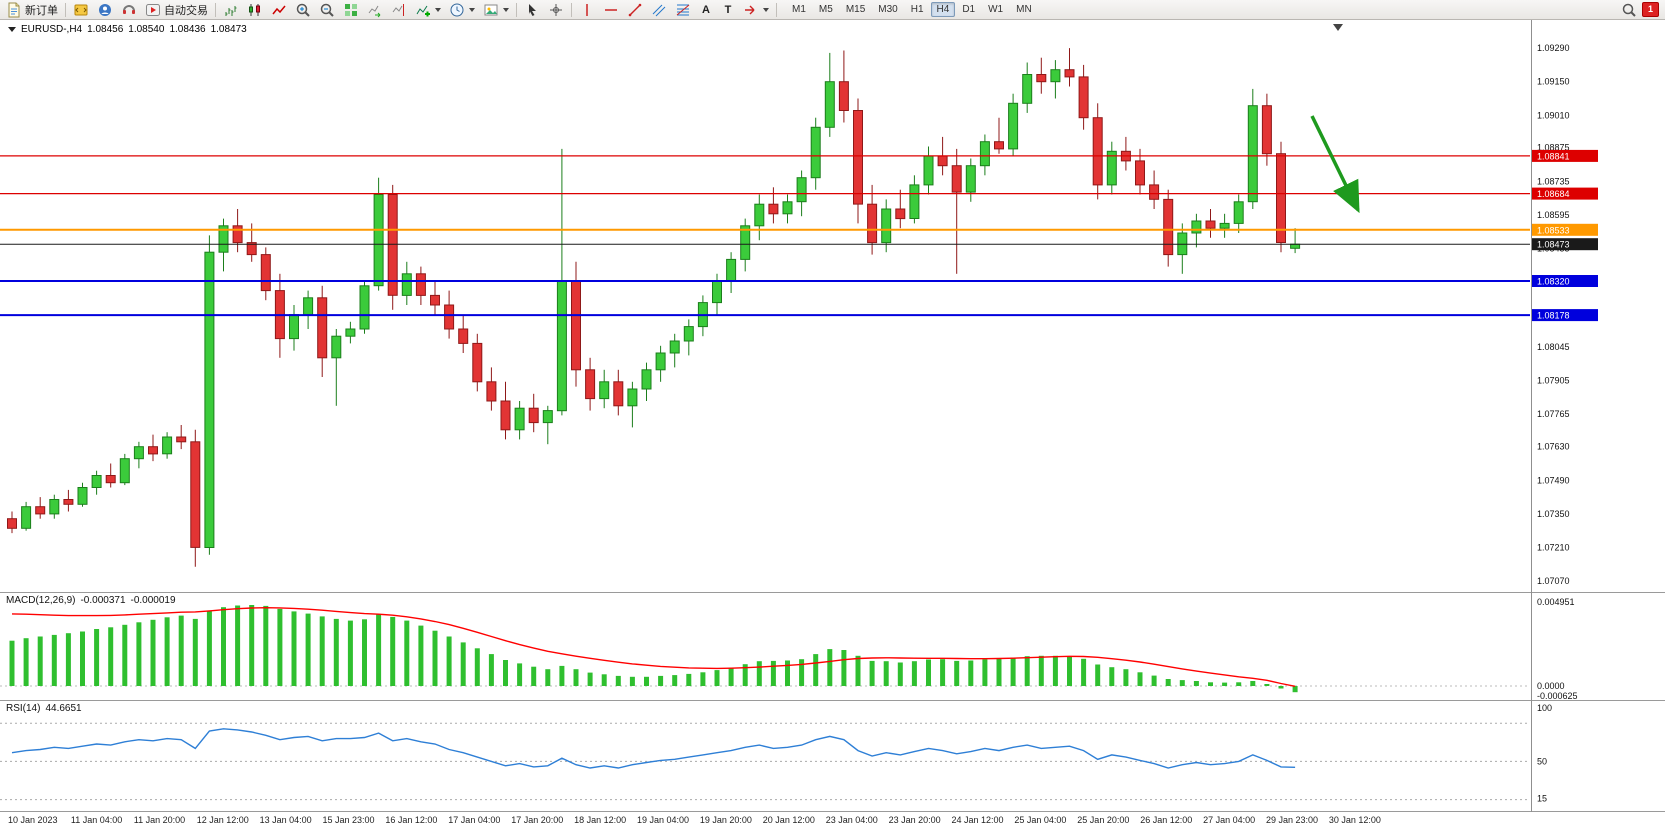 This screenshot has height=830, width=1665. What do you see at coordinates (756, 10) in the screenshot?
I see `arrows-tool-button` at bounding box center [756, 10].